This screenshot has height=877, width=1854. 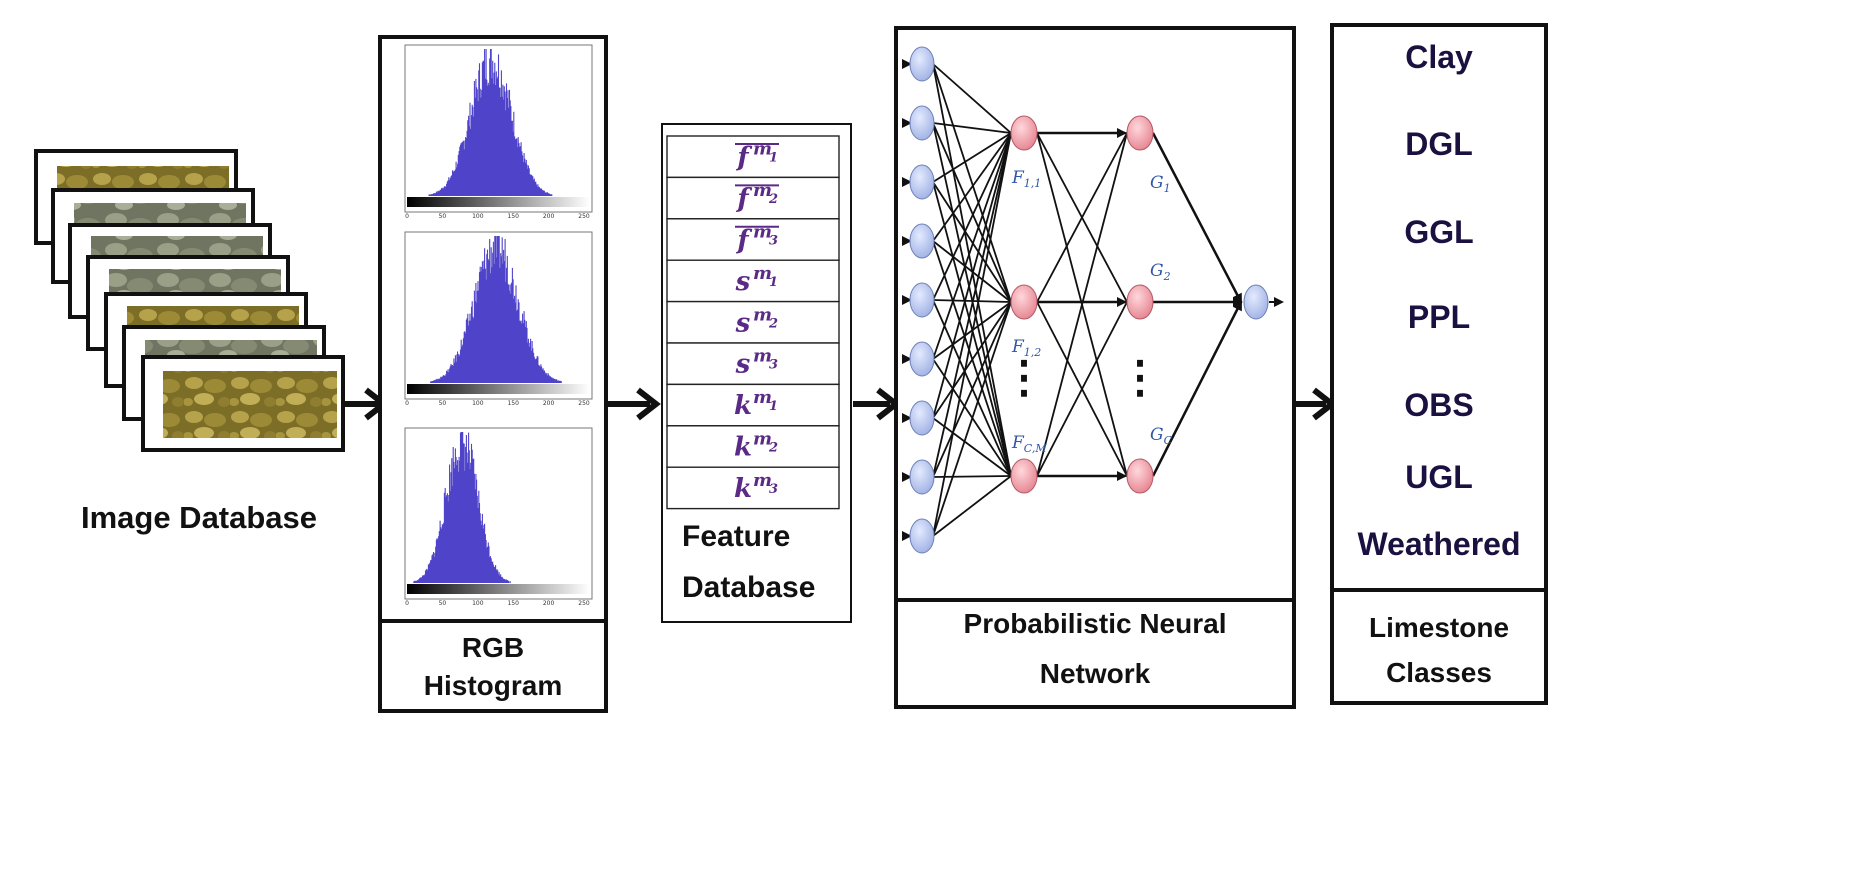 I want to click on limestone-class-ugl: UGL, so click(x=1439, y=477).